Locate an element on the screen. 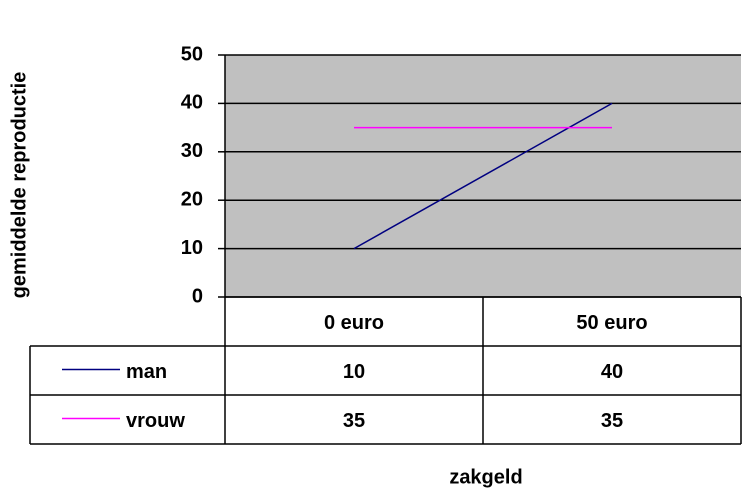 This screenshot has width=743, height=495. table-value: 10 is located at coordinates (354, 372).